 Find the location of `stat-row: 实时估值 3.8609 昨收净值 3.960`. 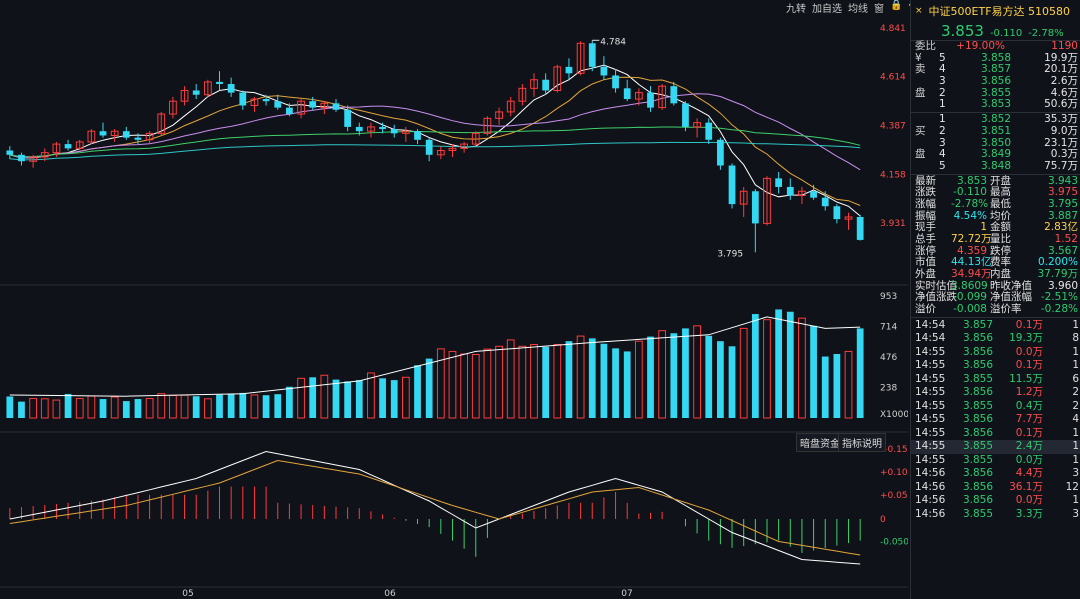

stat-row: 实时估值 3.8609 昨收净值 3.960 is located at coordinates (995, 286).